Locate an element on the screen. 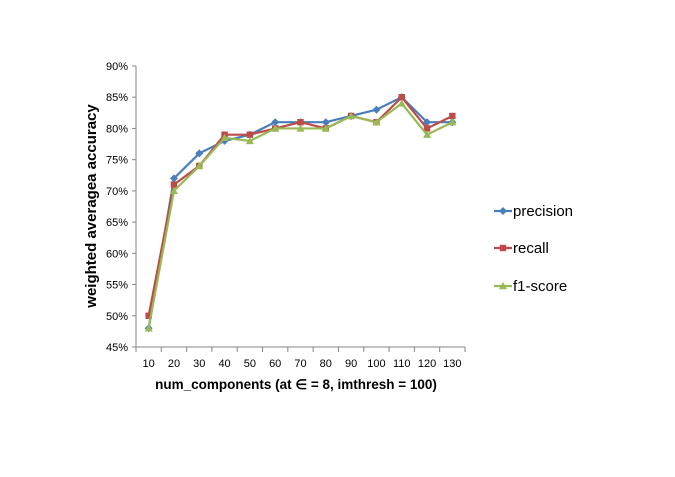  y-tick-label: 60% is located at coordinates (117, 254).